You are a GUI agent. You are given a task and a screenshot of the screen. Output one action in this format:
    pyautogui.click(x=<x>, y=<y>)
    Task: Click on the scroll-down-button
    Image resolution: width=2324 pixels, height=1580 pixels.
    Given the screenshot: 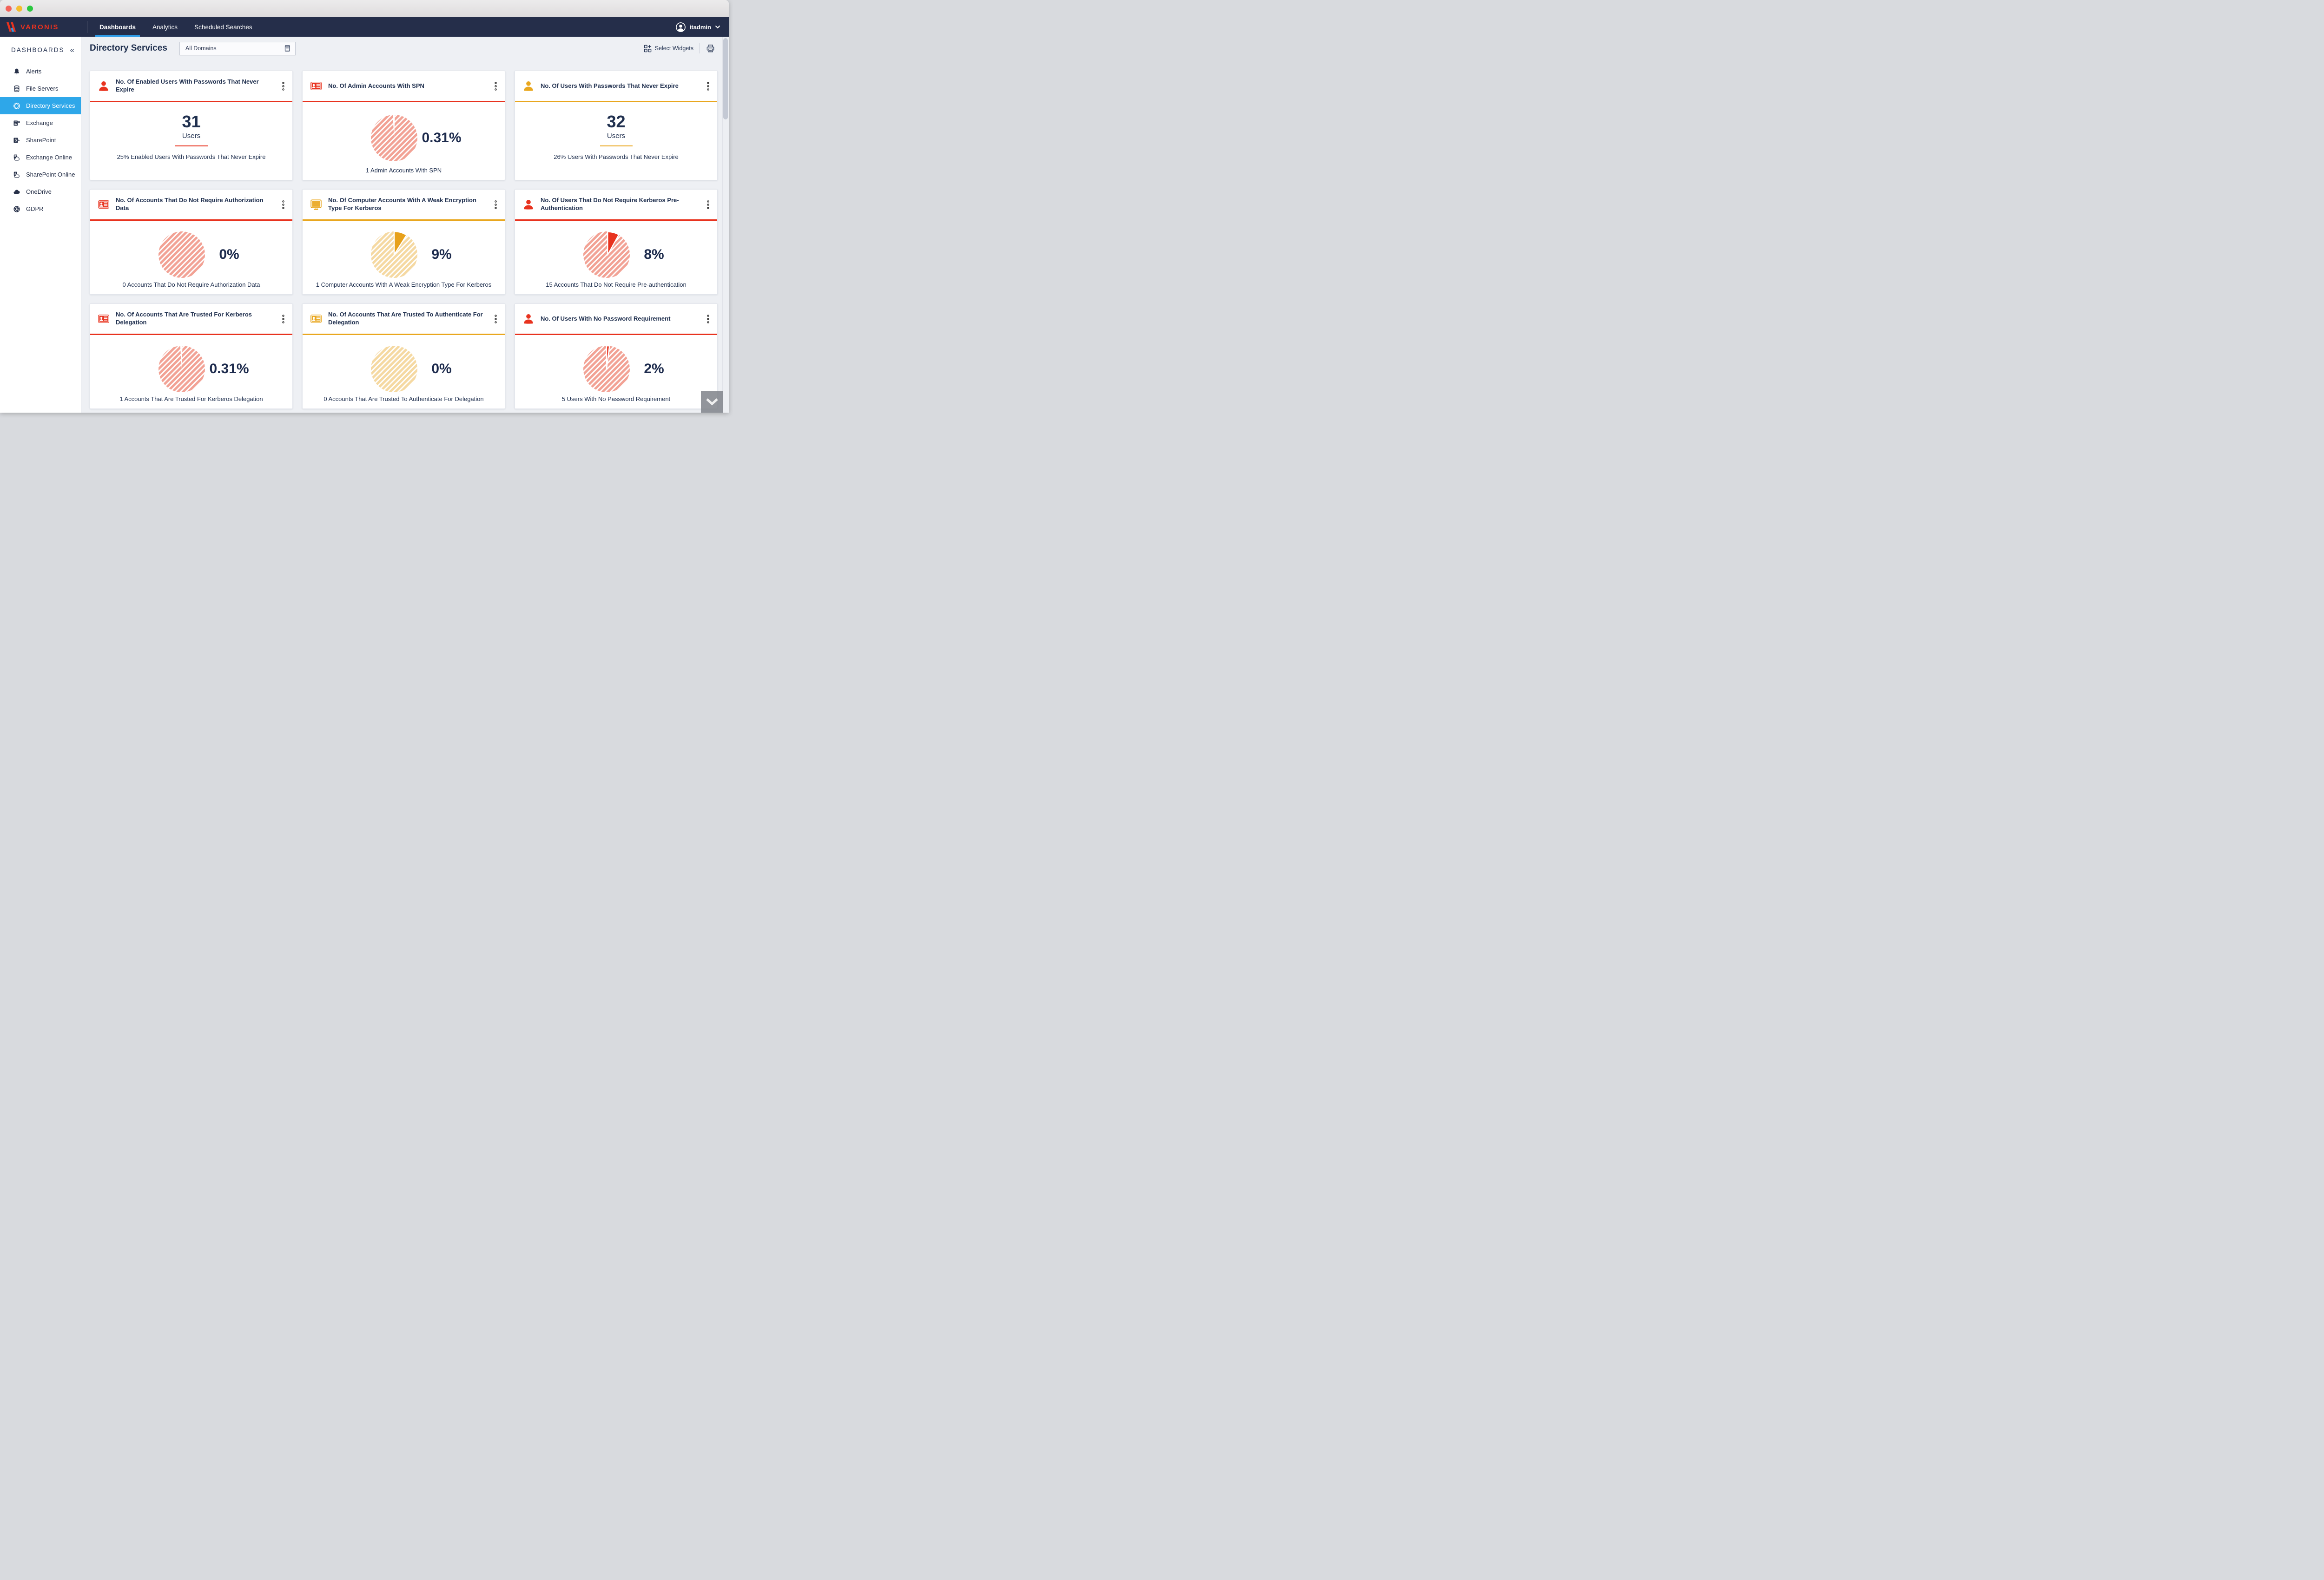 What is the action you would take?
    pyautogui.click(x=712, y=402)
    